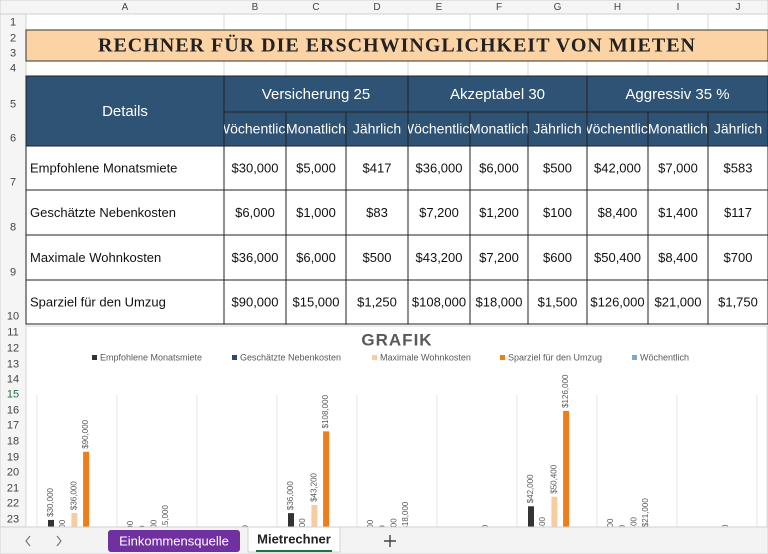 The height and width of the screenshot is (554, 768). What do you see at coordinates (13, 104) in the screenshot?
I see `row-header: 5` at bounding box center [13, 104].